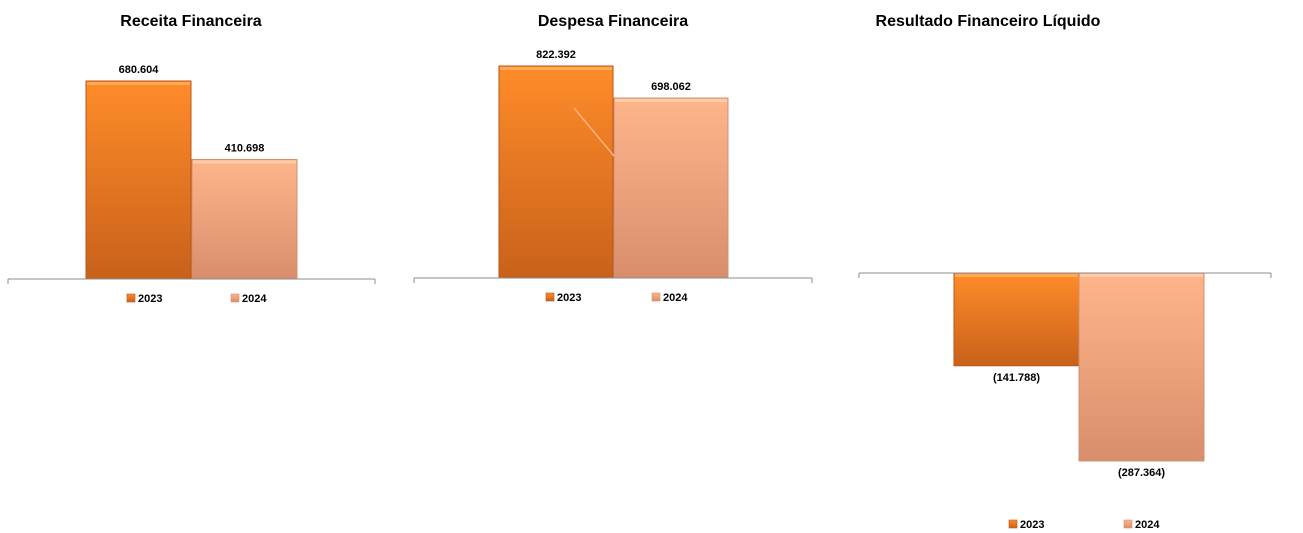  I want to click on data-label-2023: 680.604, so click(139, 70).